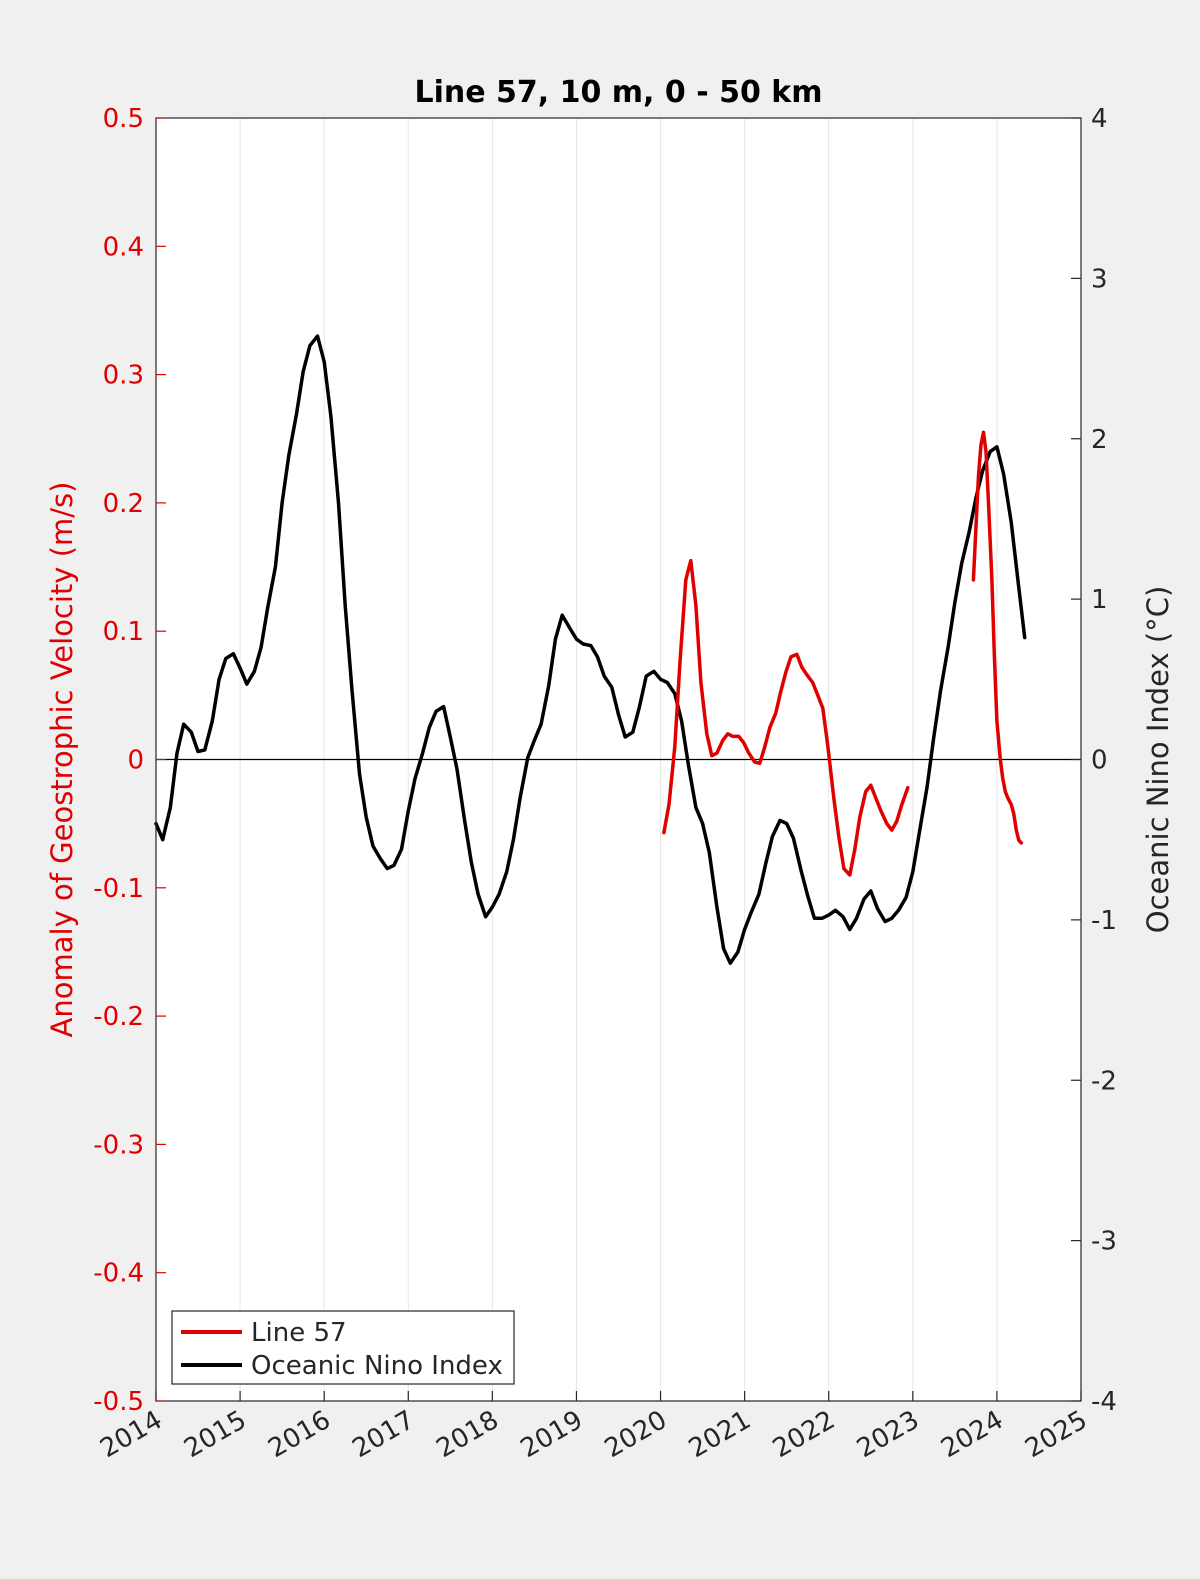 The width and height of the screenshot is (1200, 1579). What do you see at coordinates (123, 119) in the screenshot?
I see `y-left-tick-label-0.5: 0.5` at bounding box center [123, 119].